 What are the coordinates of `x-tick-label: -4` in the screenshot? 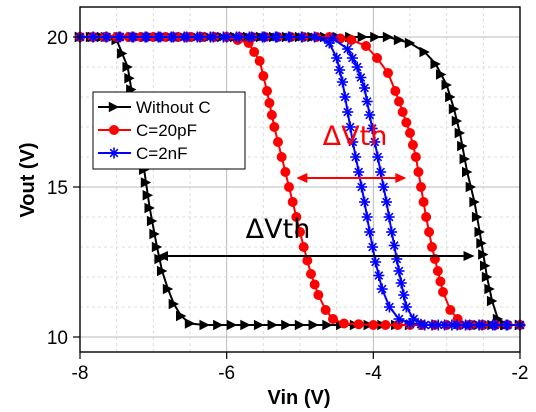 It's located at (373, 373).